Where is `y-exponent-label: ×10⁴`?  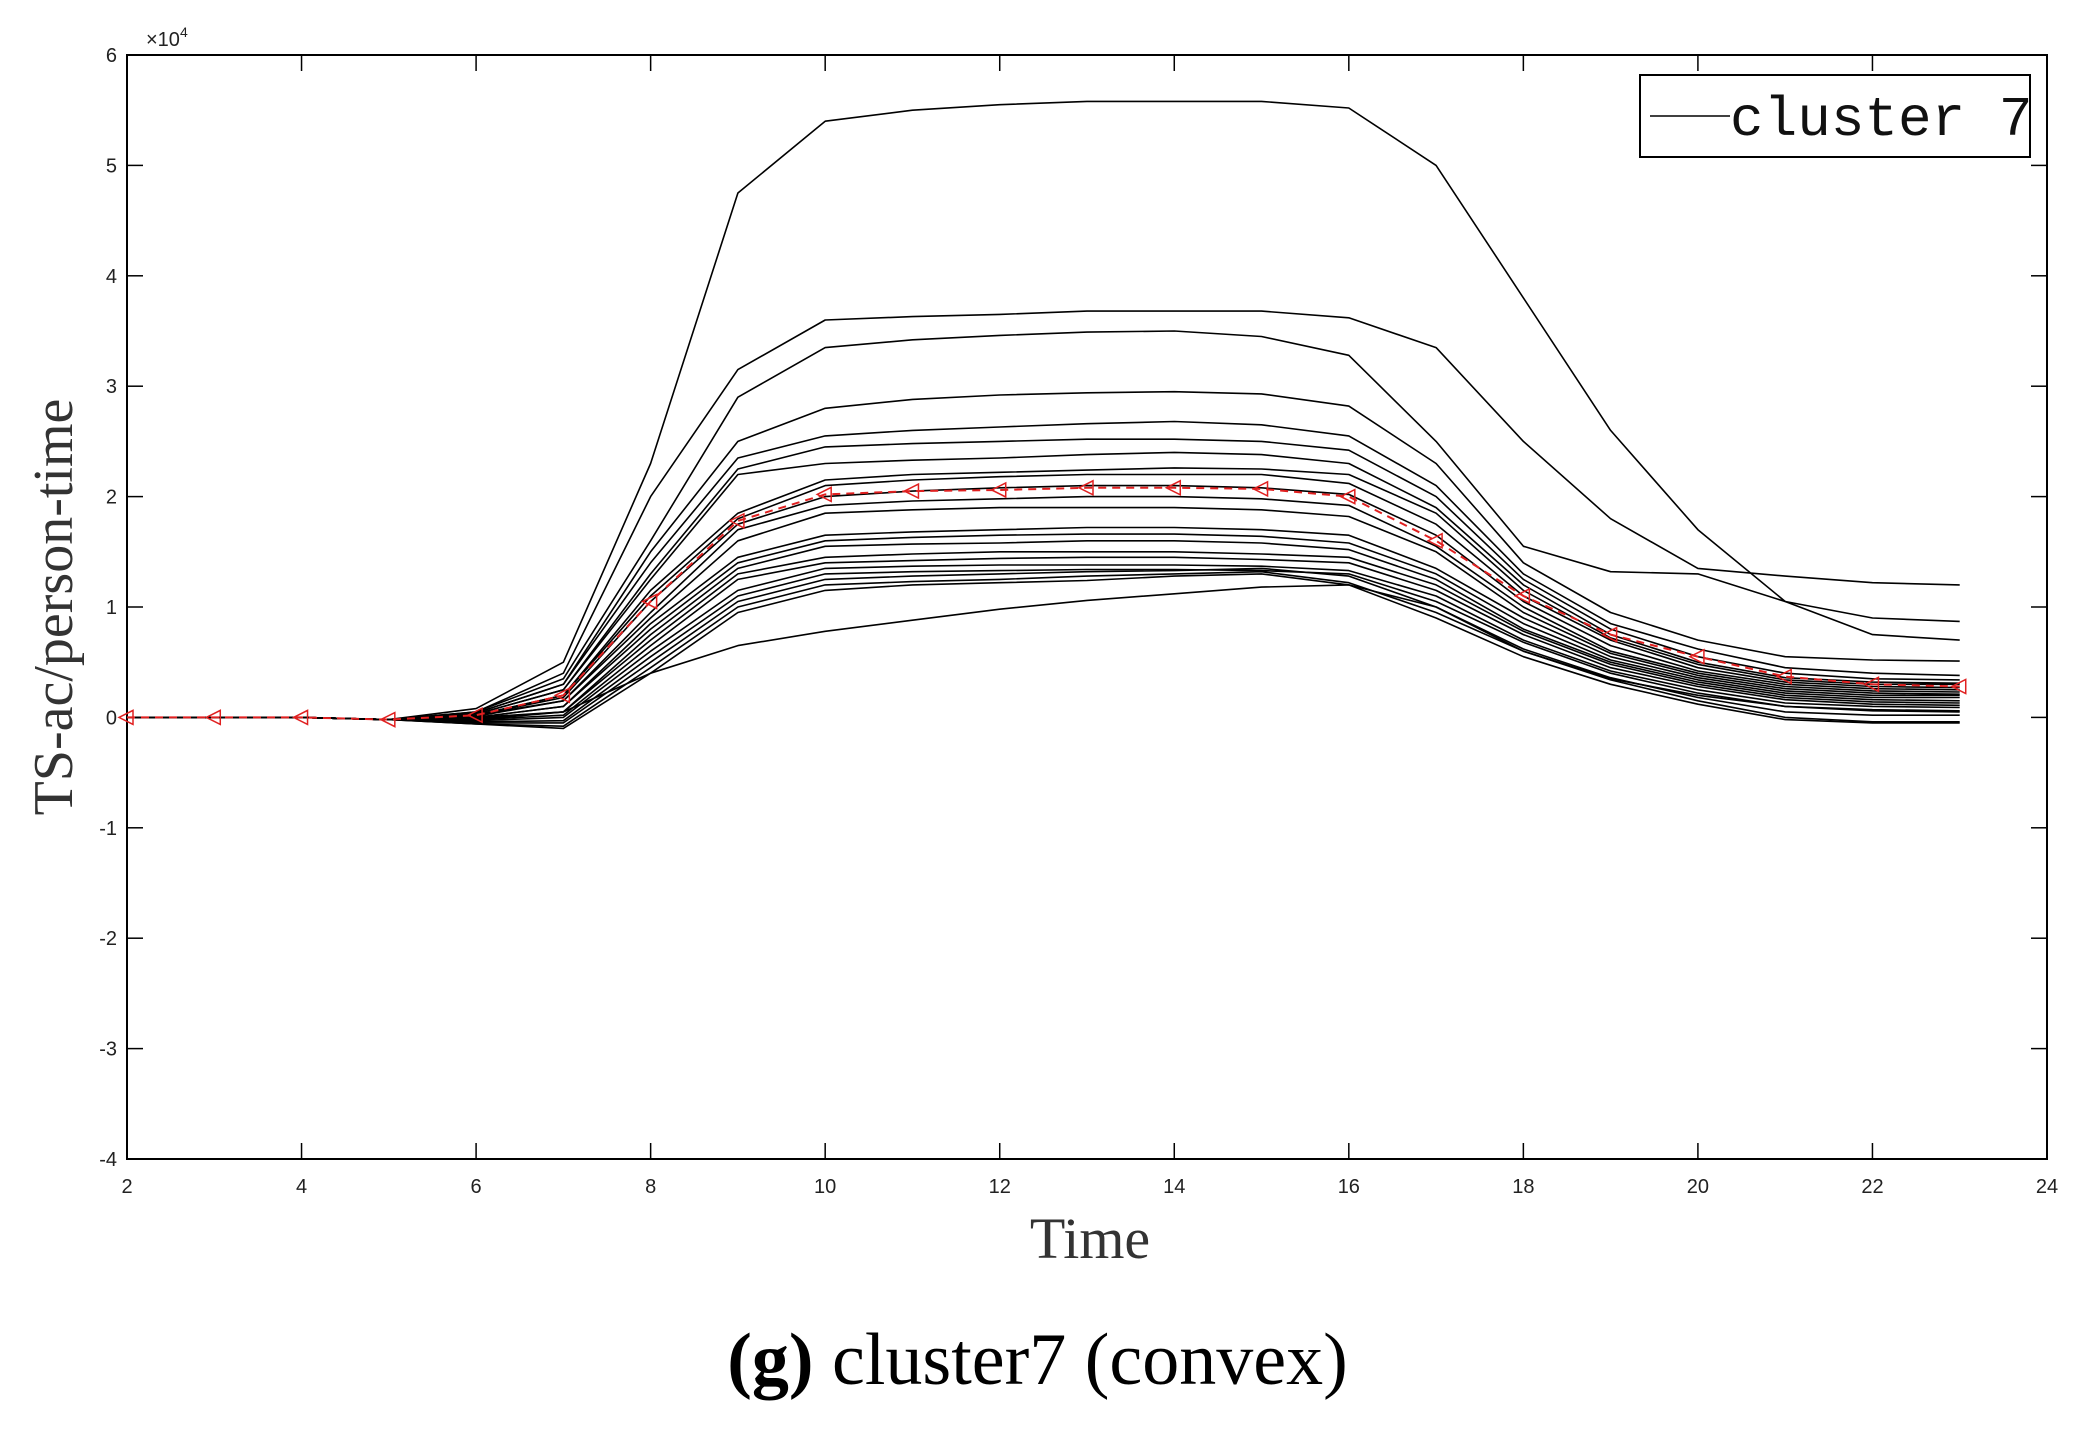 y-exponent-label: ×10⁴ is located at coordinates (167, 37).